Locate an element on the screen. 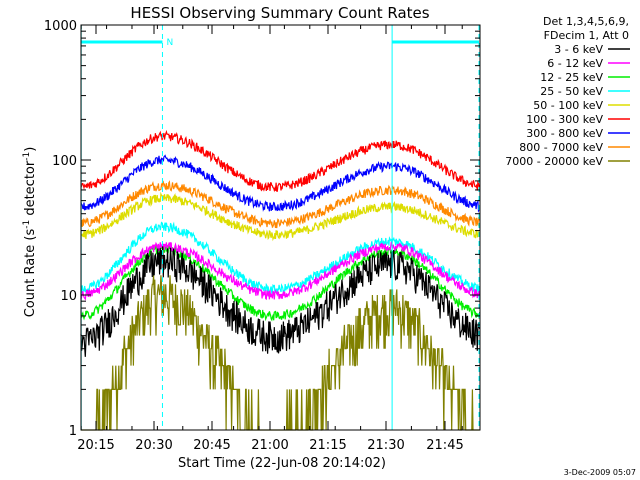  legend-label-1: 6 - 12 keV is located at coordinates (575, 63).